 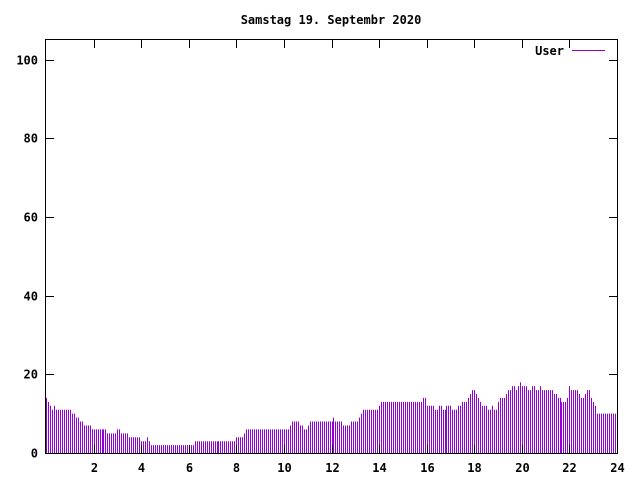 I want to click on chart-title: Samstag 19. Septembr 2020, so click(x=331, y=20).